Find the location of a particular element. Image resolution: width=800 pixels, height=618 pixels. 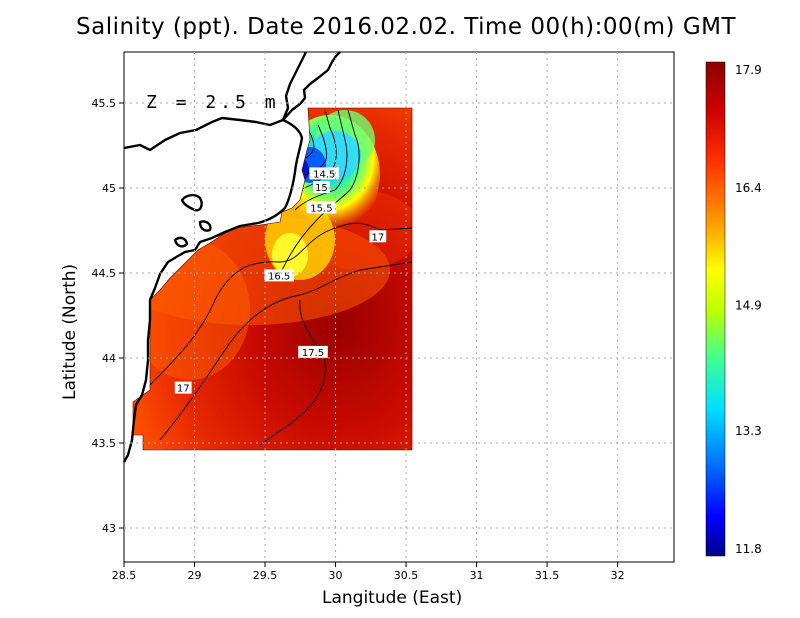

x-tick-label: 30 is located at coordinates (336, 575).